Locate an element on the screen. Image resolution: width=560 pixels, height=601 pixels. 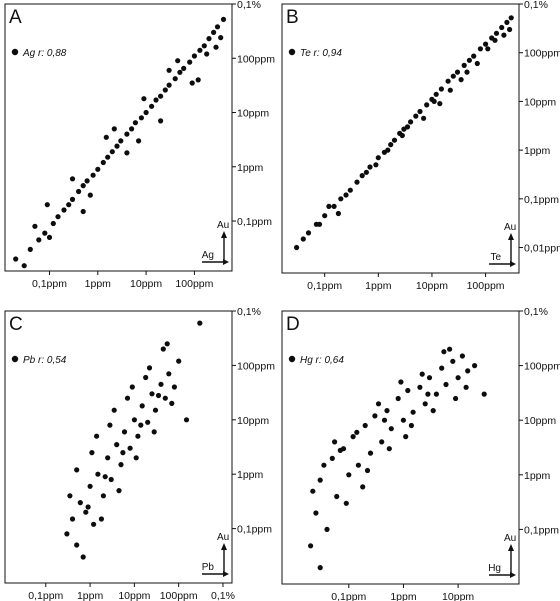
axis-indicator: Au Te is located at coordinates (502, 244).